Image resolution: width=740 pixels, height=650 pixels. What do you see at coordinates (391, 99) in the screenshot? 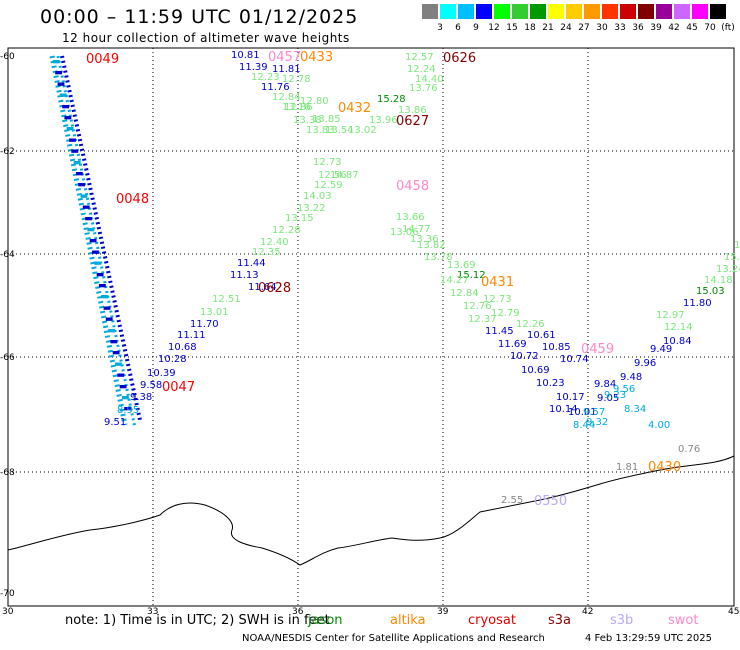
I see `wave-height-value: 15.28` at bounding box center [391, 99].